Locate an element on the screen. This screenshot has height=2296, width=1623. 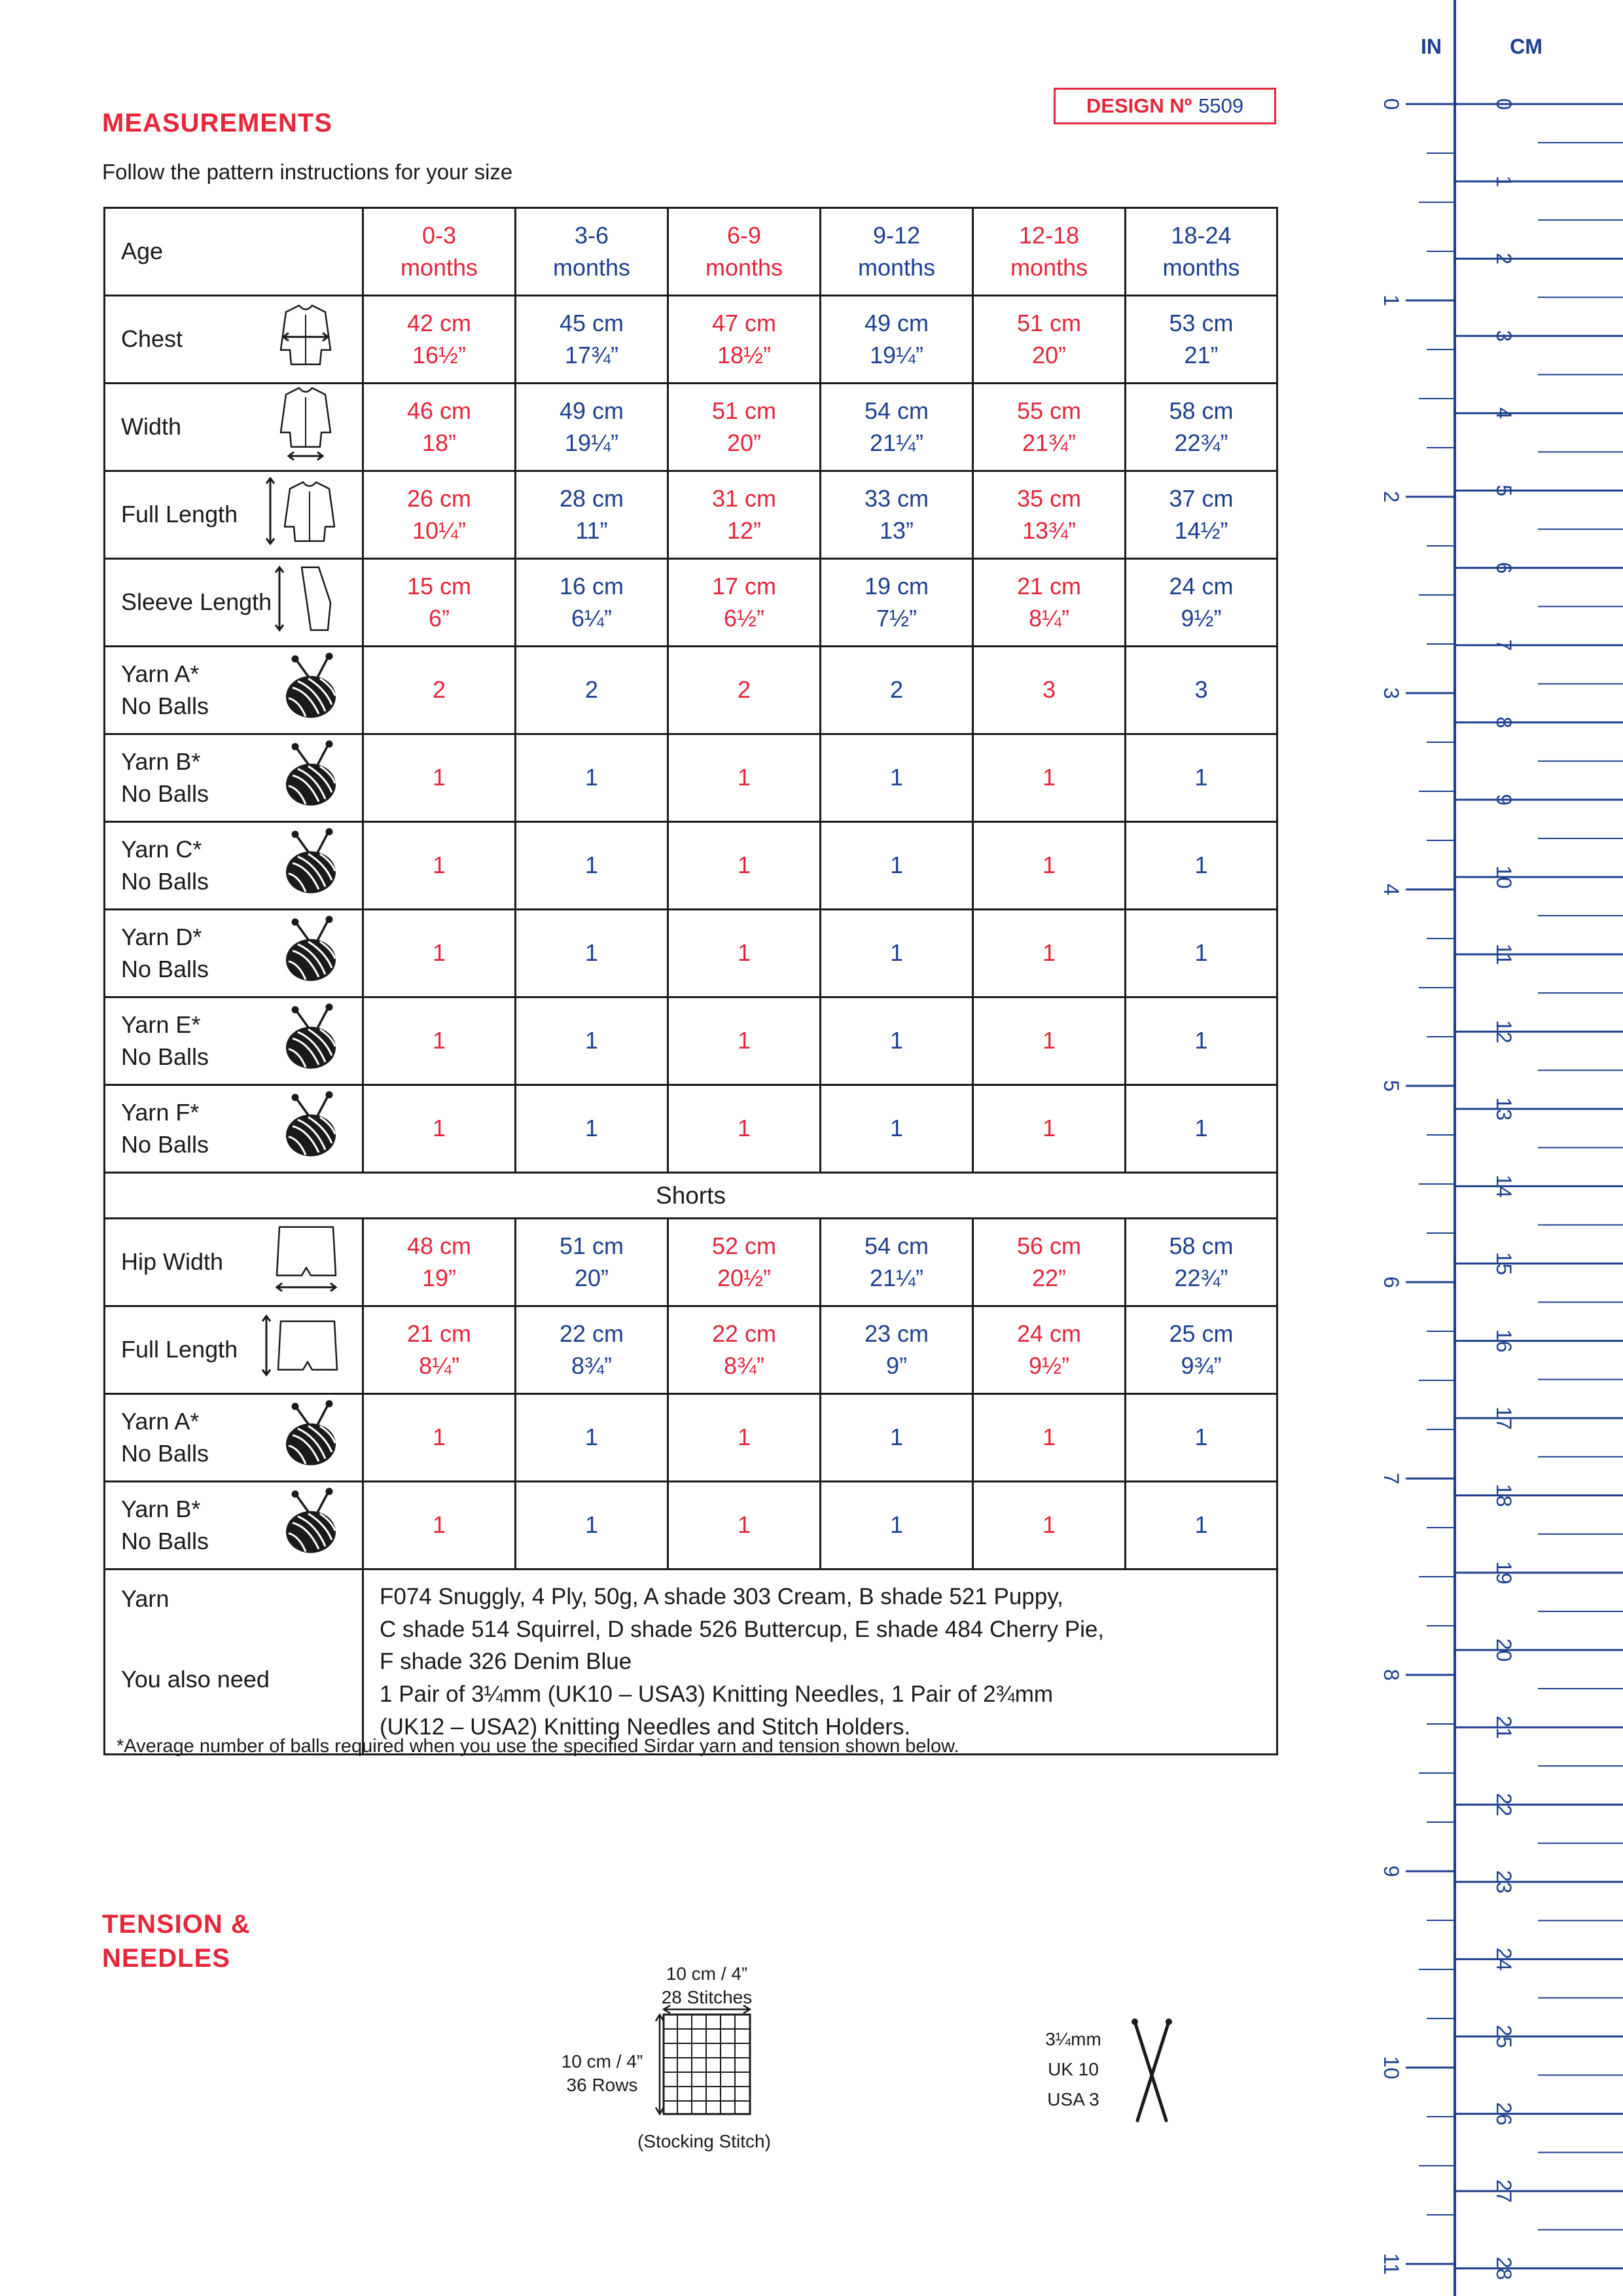
value-line: 9½” is located at coordinates (1201, 618).